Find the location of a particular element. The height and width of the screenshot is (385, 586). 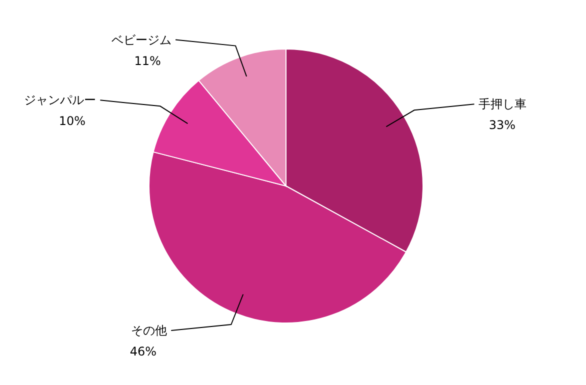

slice-label: 手押し車 is located at coordinates (502, 104).